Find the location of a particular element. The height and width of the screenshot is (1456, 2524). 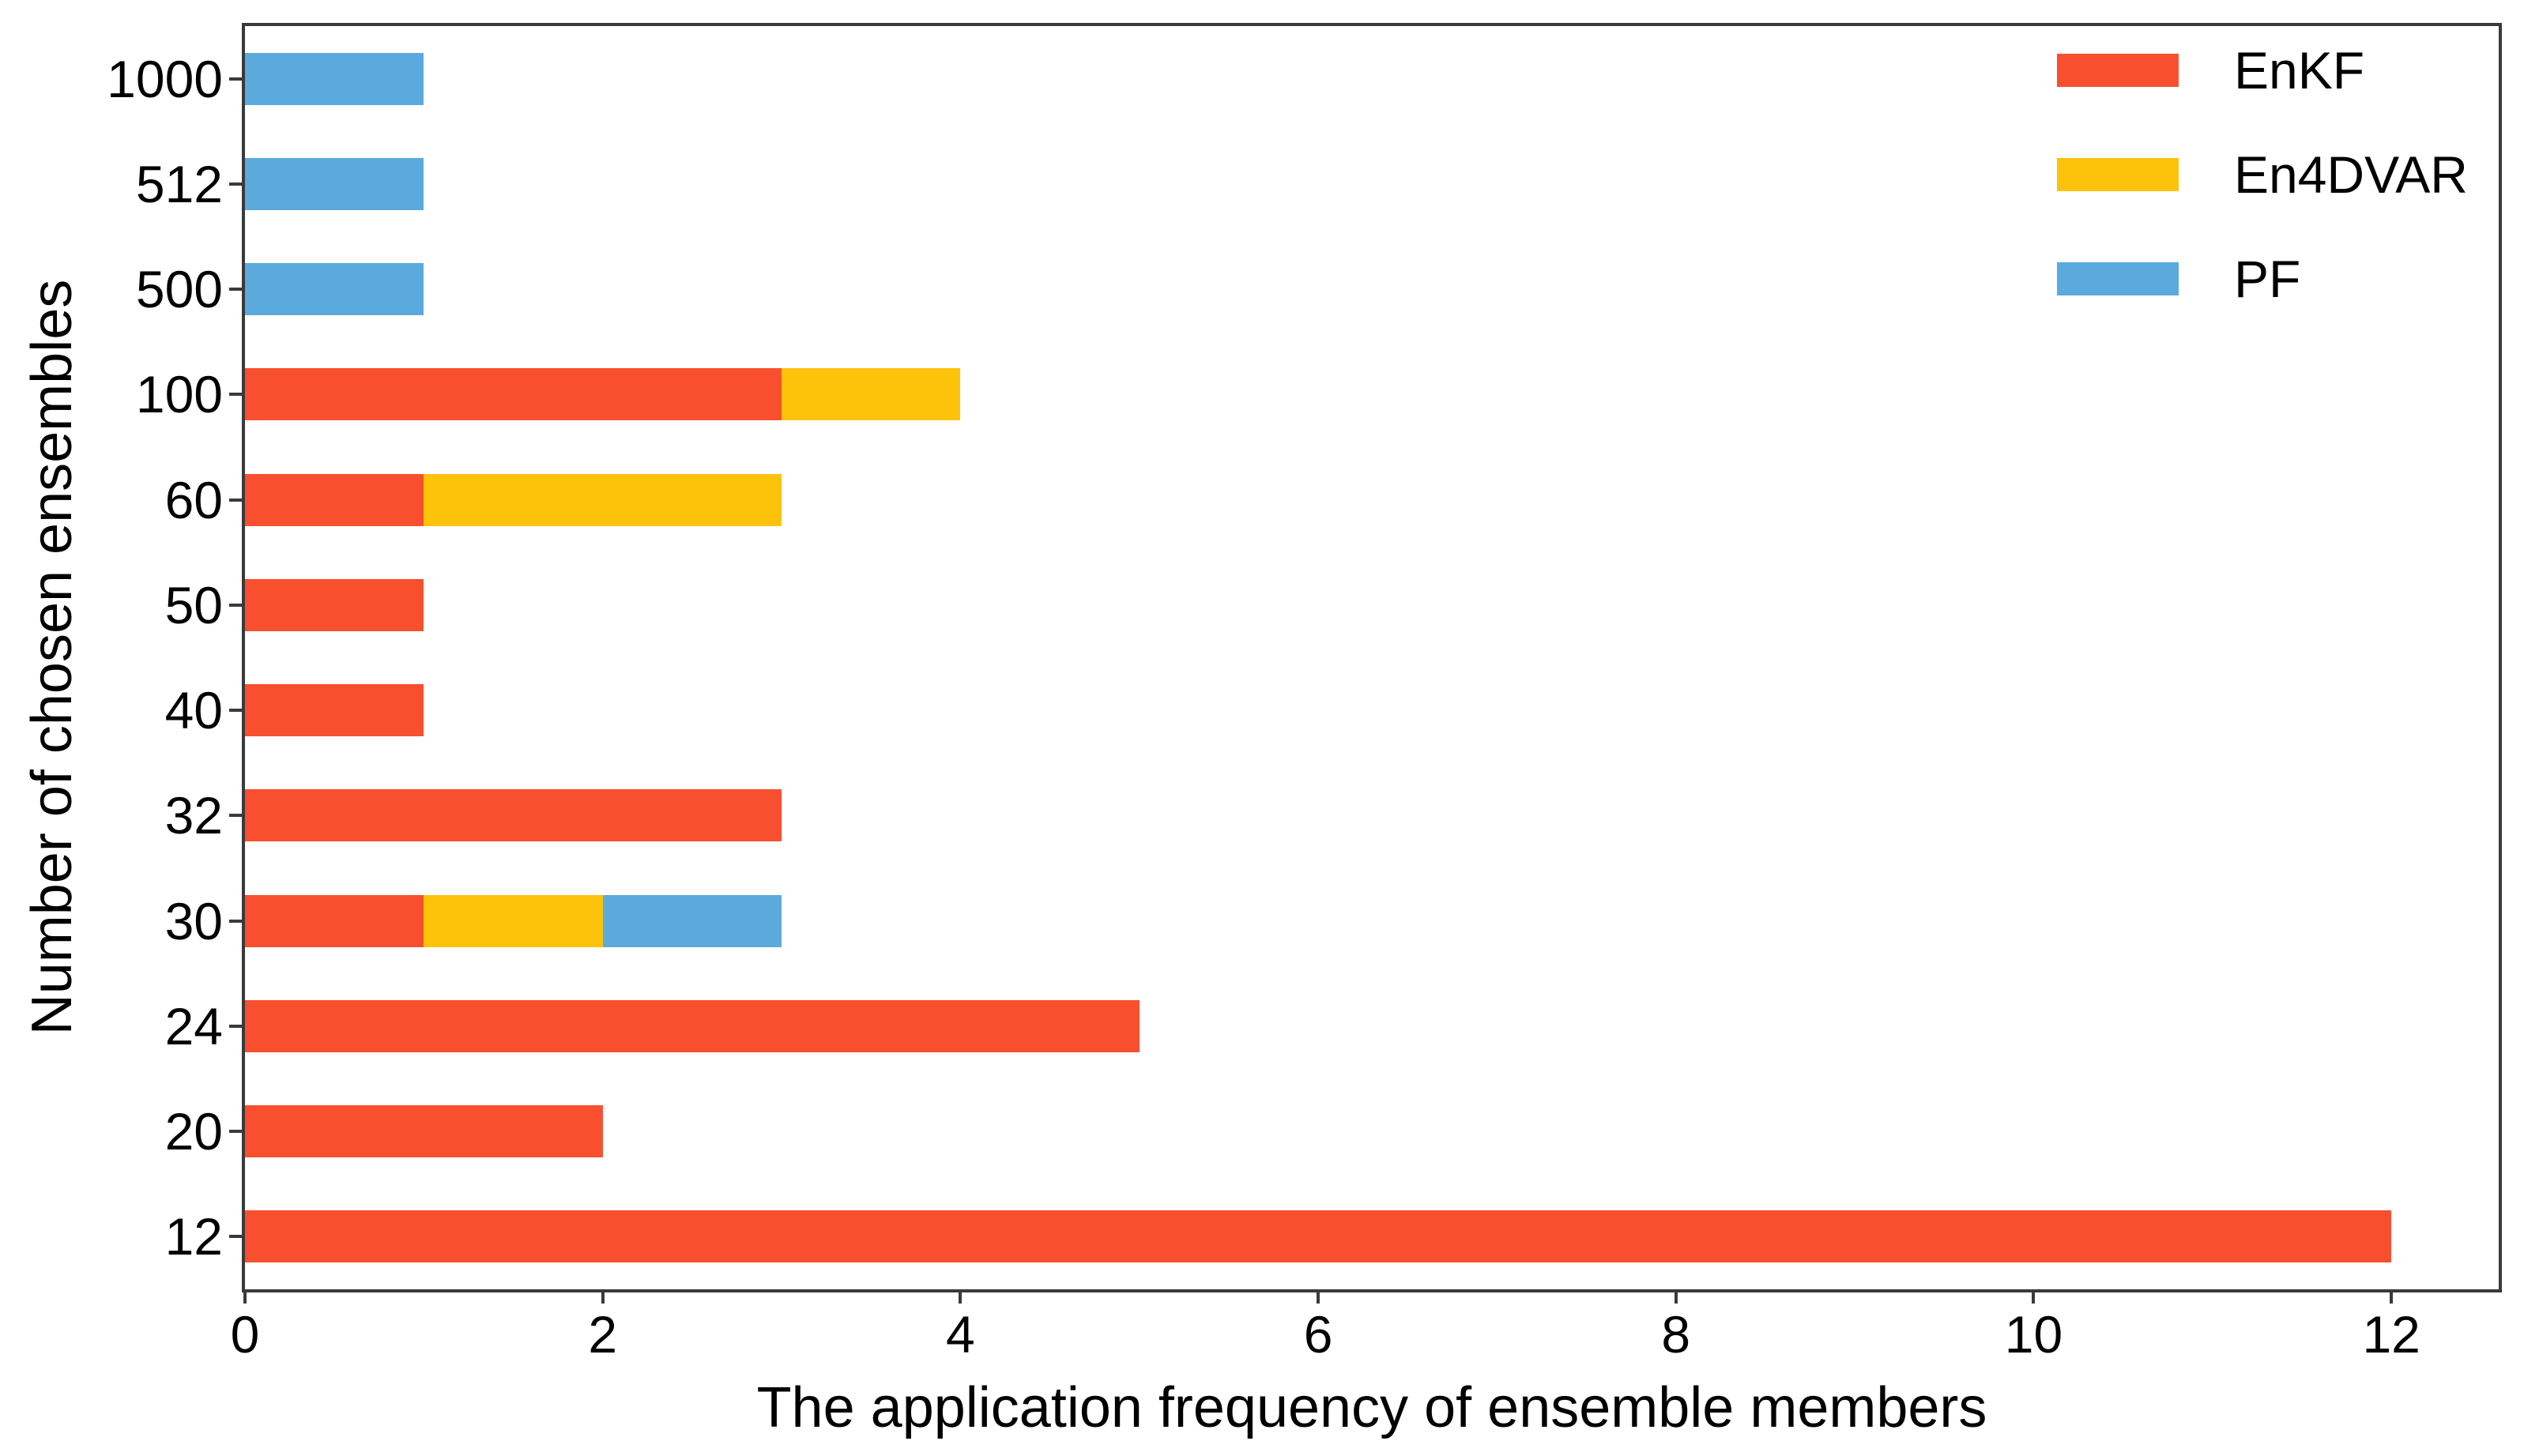

x-tick-label-2: 2 is located at coordinates (603, 1334).